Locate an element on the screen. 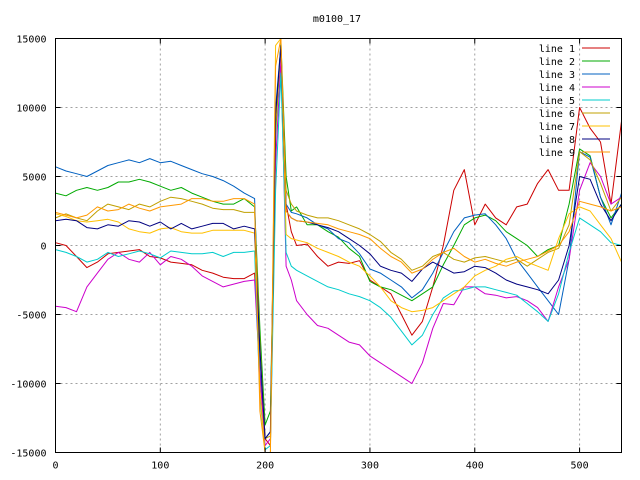 This screenshot has width=640, height=480. y-tick-label: 15000 is located at coordinates (31, 40).